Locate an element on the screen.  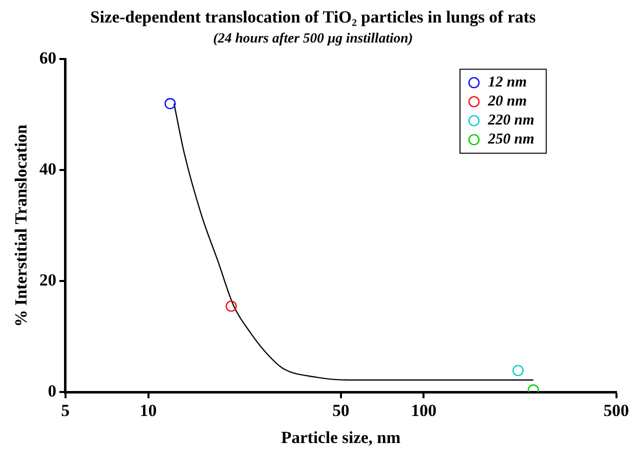
y-tick-label: 40 is located at coordinates (47, 169).